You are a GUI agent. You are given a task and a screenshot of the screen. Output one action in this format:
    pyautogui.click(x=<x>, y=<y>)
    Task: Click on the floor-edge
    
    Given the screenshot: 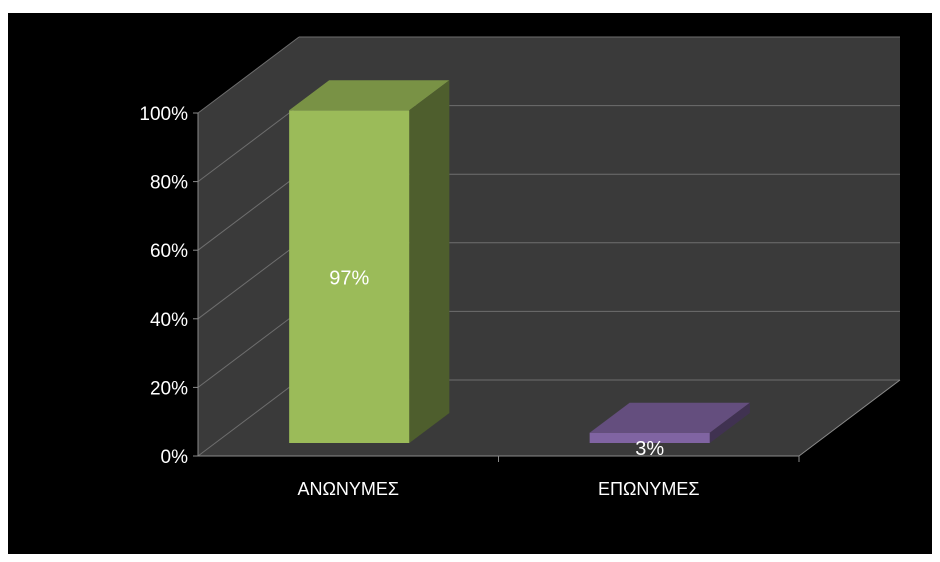 What is the action you would take?
    pyautogui.click(x=849, y=418)
    